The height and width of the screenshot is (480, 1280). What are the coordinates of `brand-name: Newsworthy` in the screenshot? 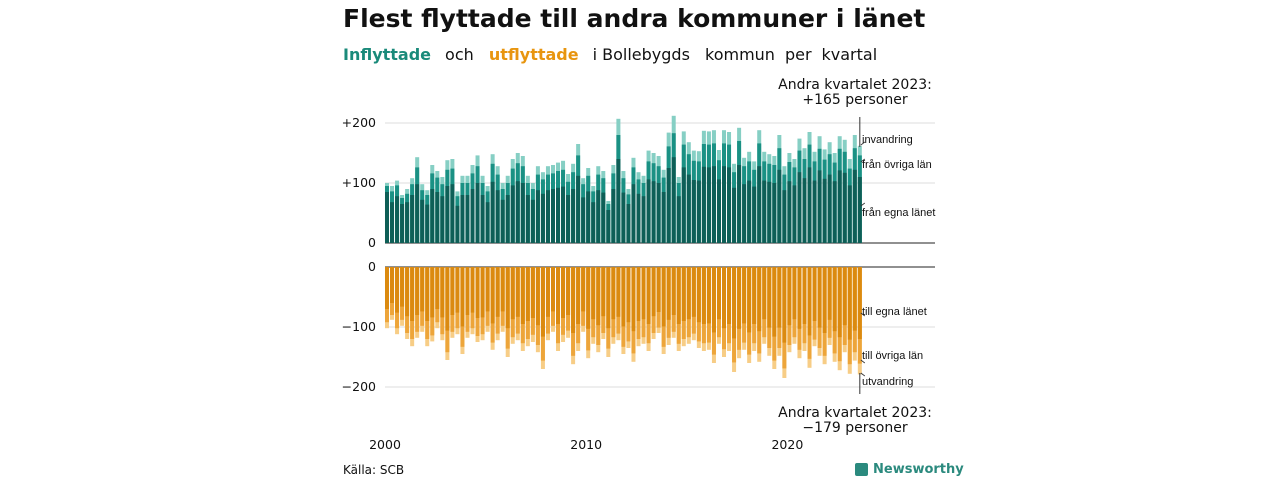 It's located at (918, 469).